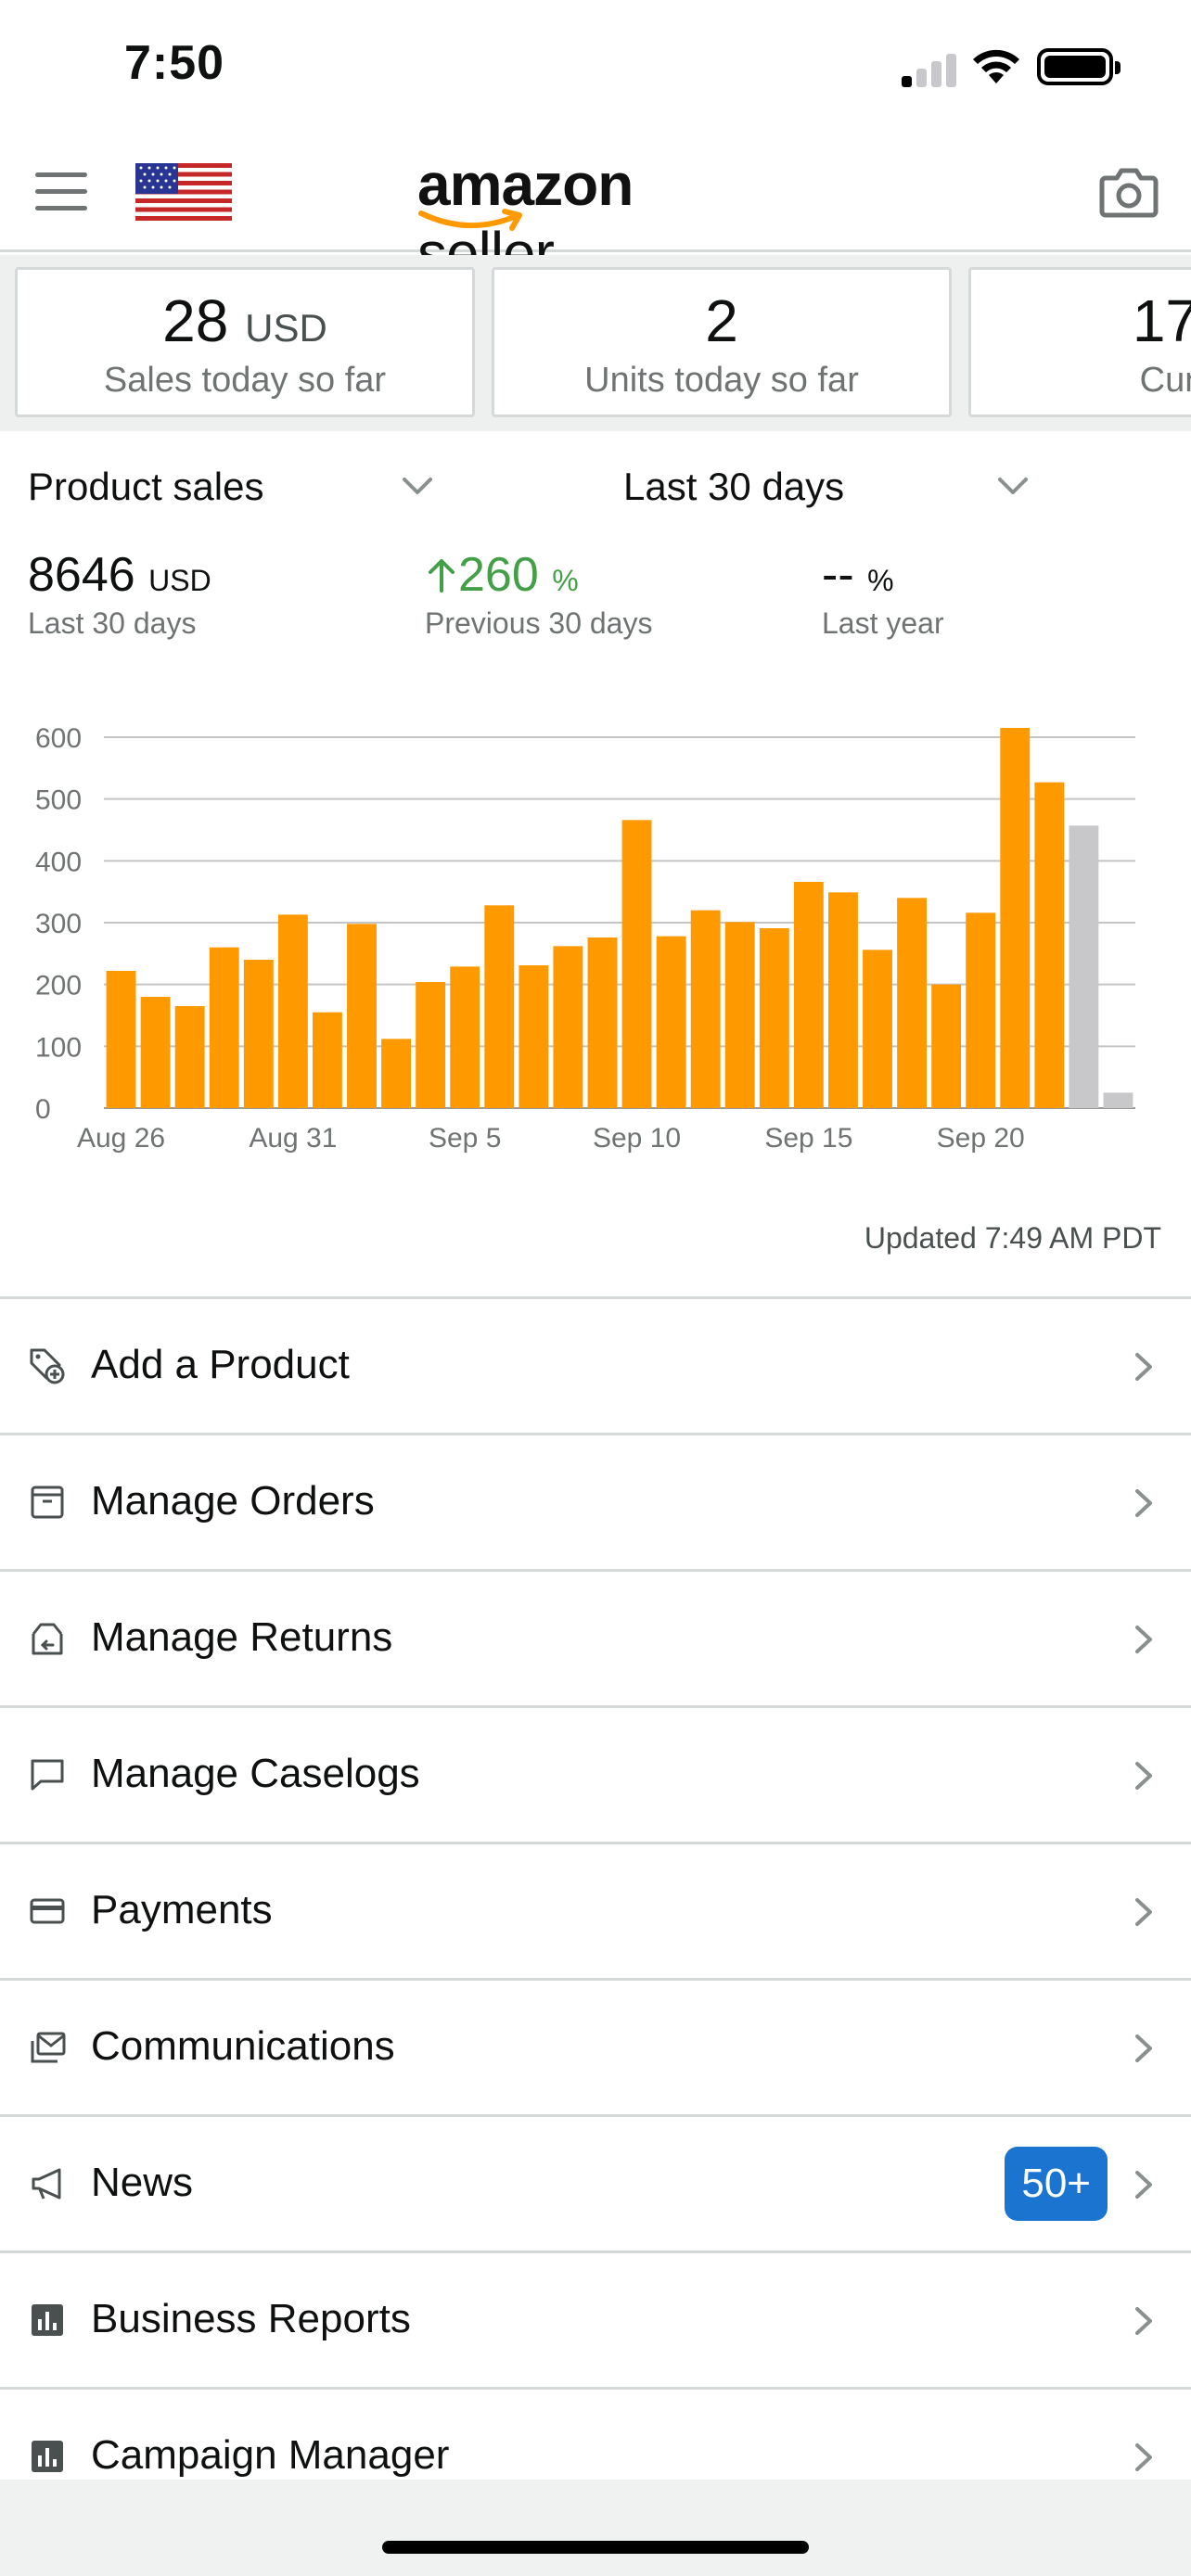  Describe the element at coordinates (838, 575) in the screenshot. I see `stat-last-year-value: --` at that location.